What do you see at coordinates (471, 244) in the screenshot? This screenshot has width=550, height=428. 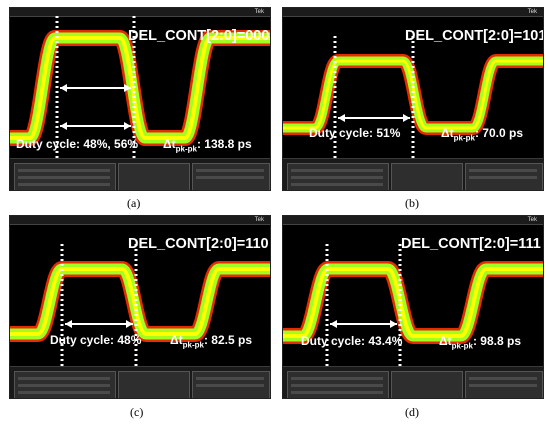 I see `delay-setting-label: DEL_CONT[2:0]=111` at bounding box center [471, 244].